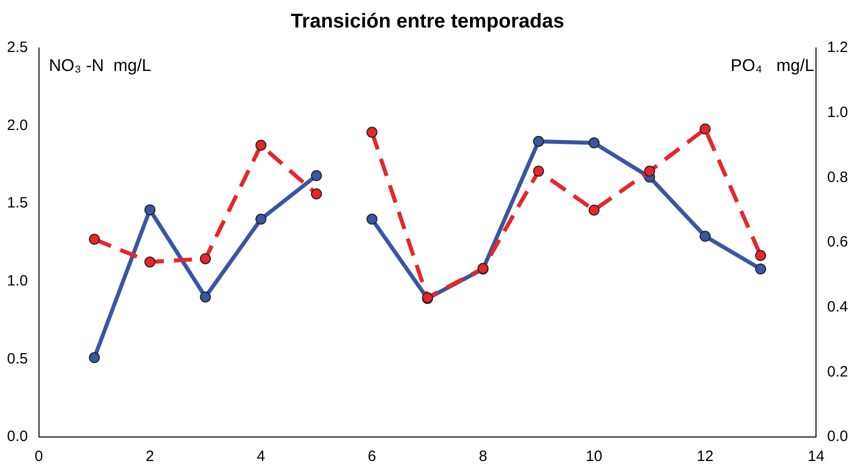  Describe the element at coordinates (705, 457) in the screenshot. I see `x-tick-label: 12` at that location.